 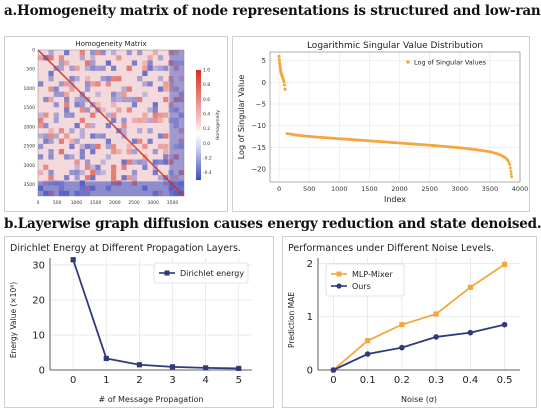 What do you see at coordinates (395, 46) in the screenshot?
I see `chart-title: Logarithmic Singular Value Distribution` at bounding box center [395, 46].